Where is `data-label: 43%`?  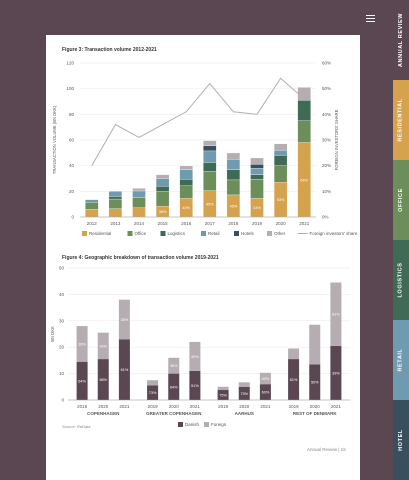
data-label: 43% is located at coordinates (257, 208).